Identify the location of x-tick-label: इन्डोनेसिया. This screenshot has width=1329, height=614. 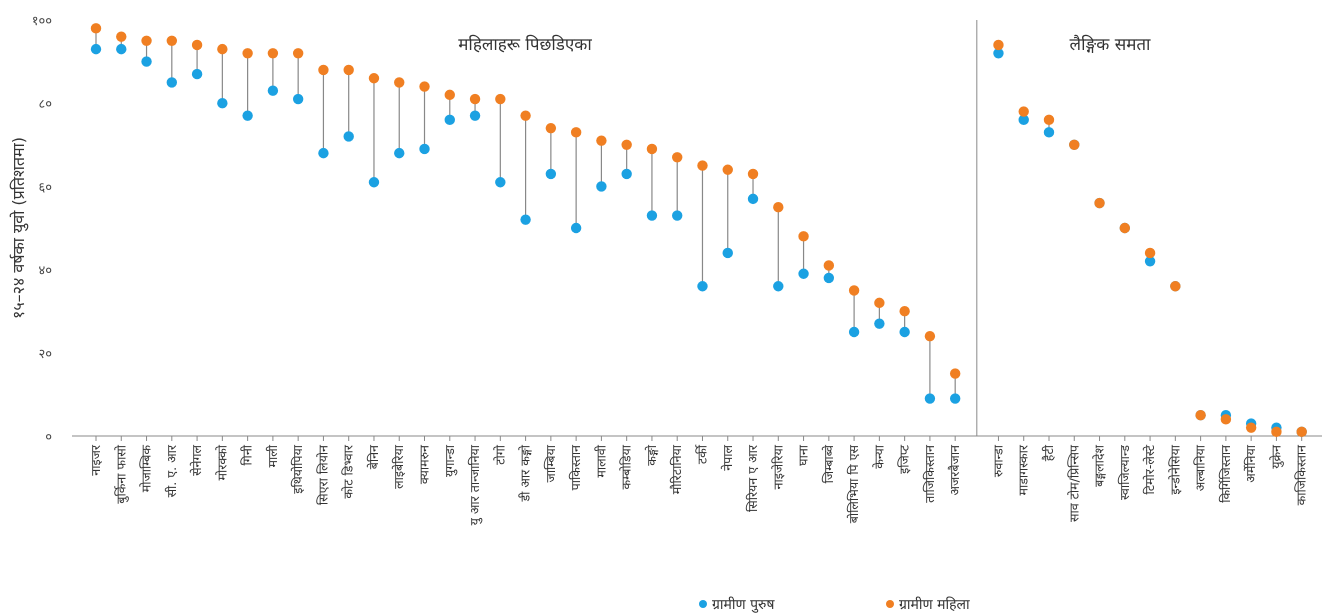
(1174, 469).